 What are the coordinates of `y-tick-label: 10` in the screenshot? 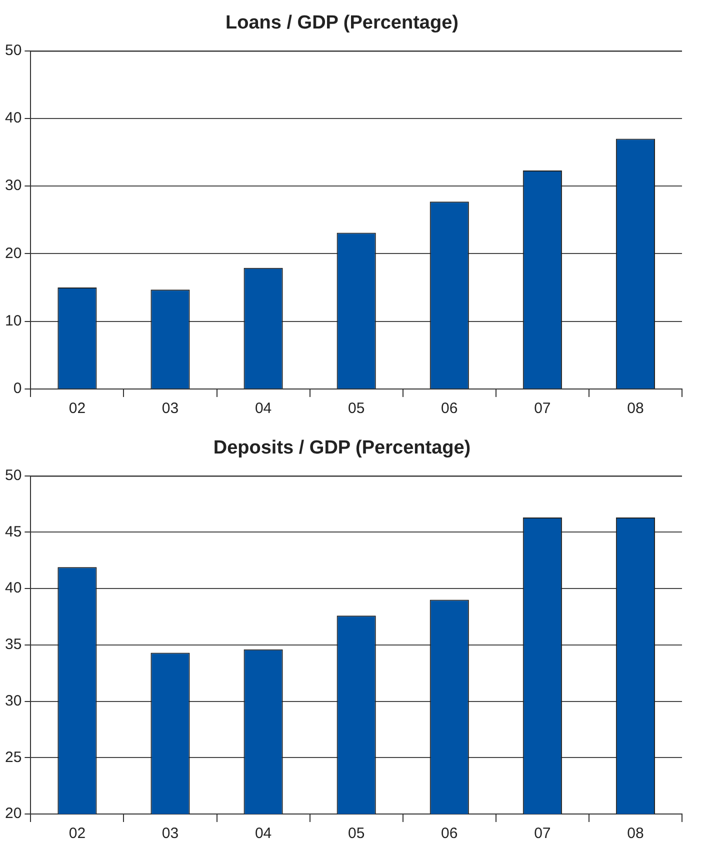 It's located at (13, 321).